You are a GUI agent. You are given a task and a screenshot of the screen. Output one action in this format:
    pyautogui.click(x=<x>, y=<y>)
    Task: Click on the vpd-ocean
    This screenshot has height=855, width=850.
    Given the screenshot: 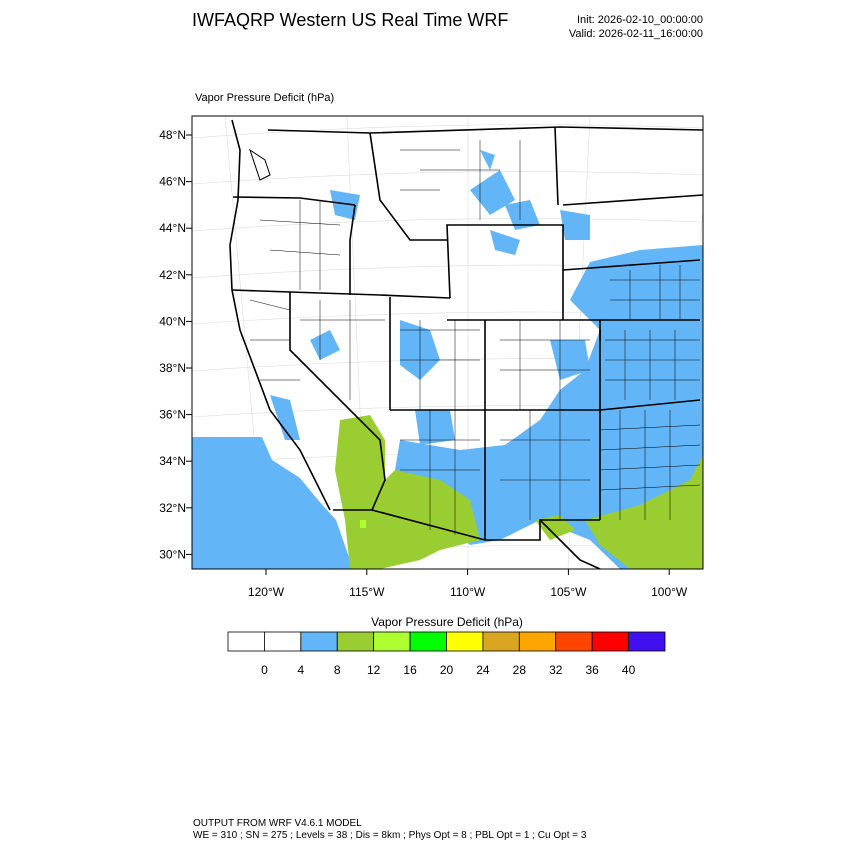 What is the action you would take?
    pyautogui.click(x=276, y=503)
    